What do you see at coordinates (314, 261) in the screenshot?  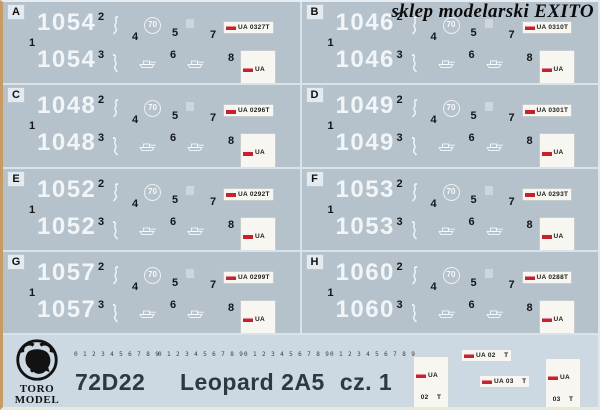 I see `section-label: H` at bounding box center [314, 261].